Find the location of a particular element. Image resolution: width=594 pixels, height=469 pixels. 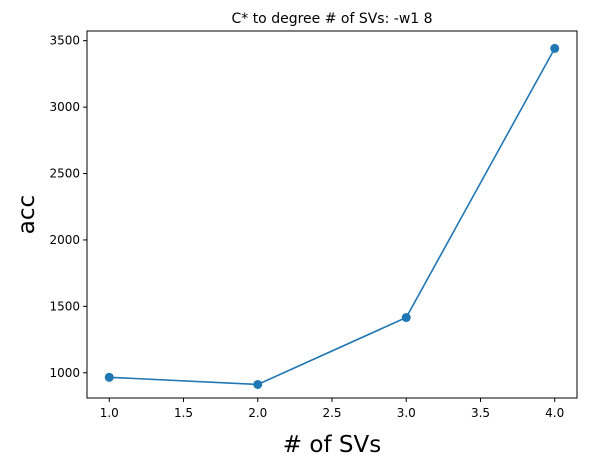

x-tick-label: 1.5 is located at coordinates (183, 413).